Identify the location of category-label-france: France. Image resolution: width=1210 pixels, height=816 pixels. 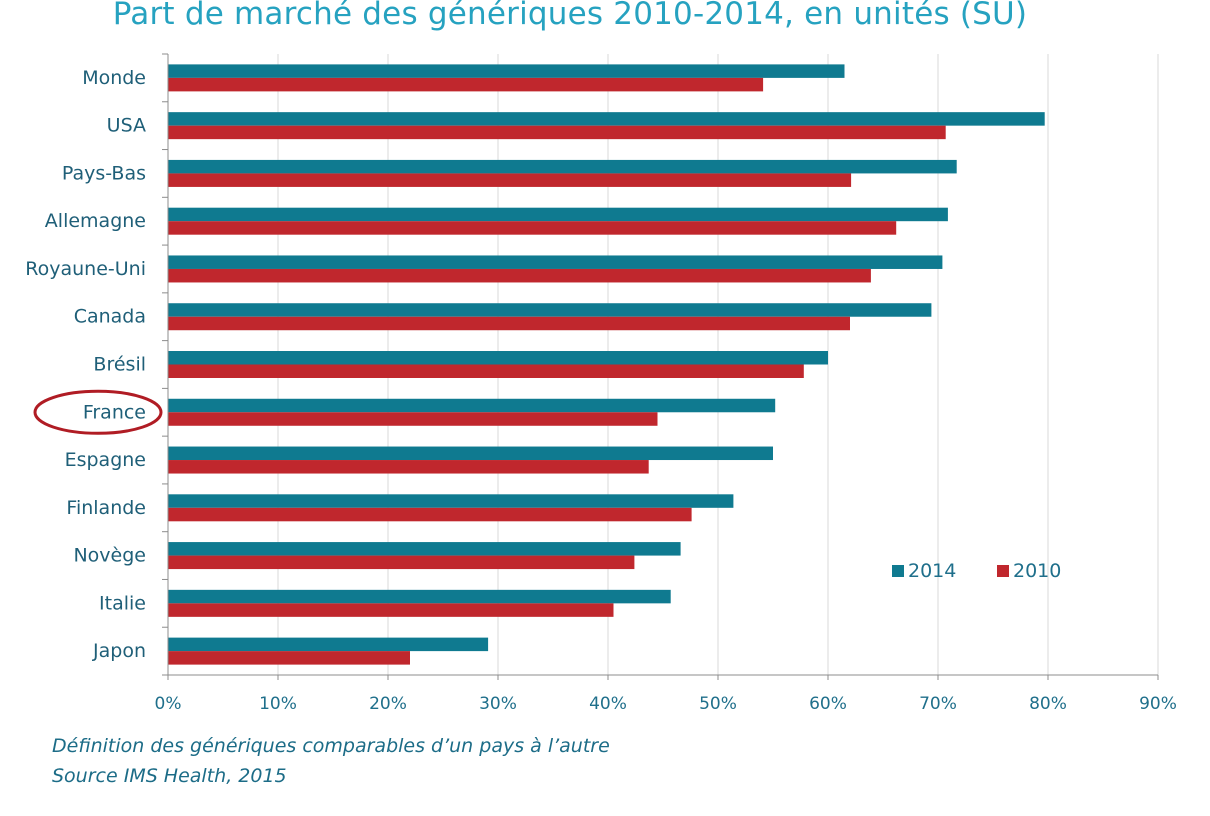
(114, 412).